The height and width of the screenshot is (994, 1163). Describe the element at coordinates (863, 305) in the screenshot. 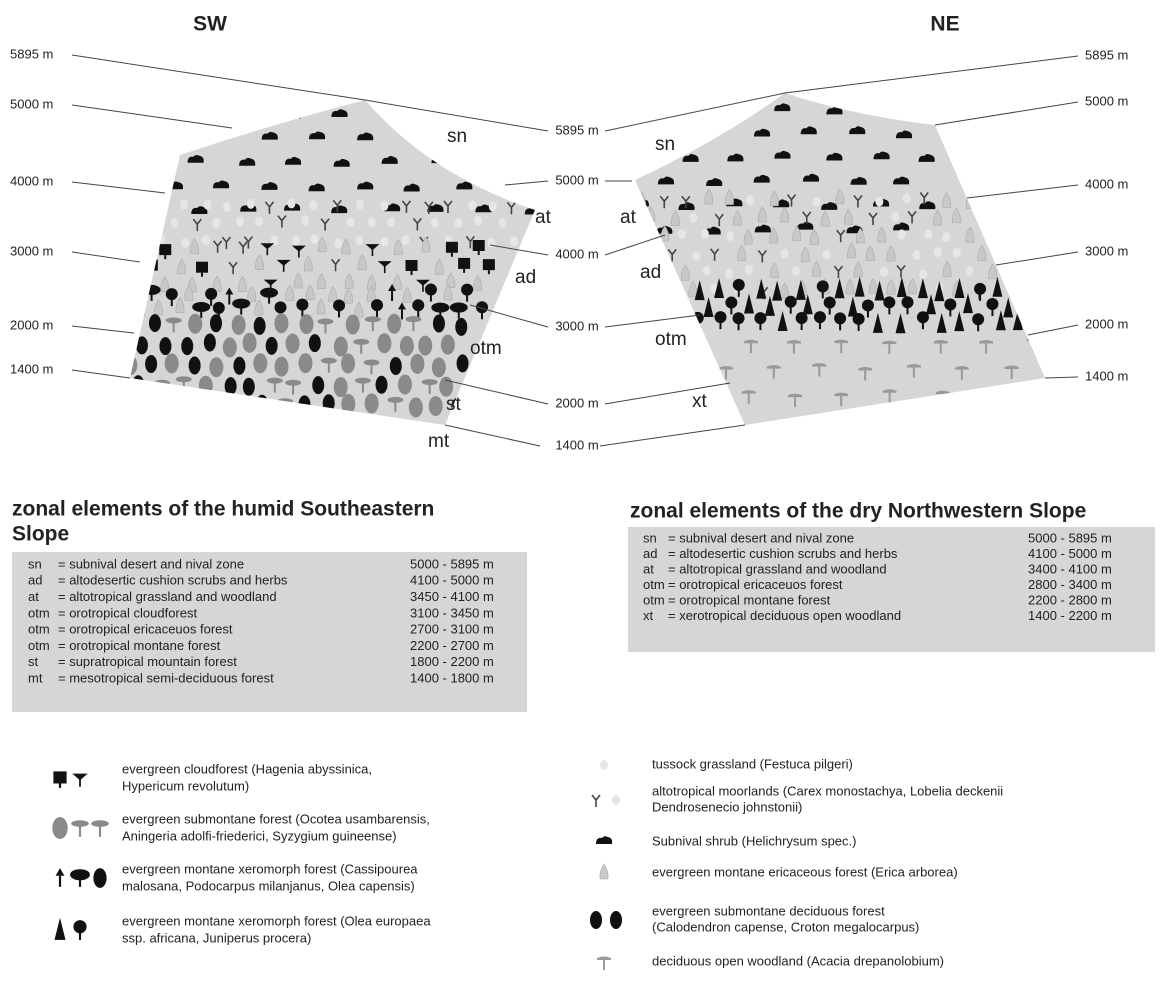

I see `icon-band` at that location.